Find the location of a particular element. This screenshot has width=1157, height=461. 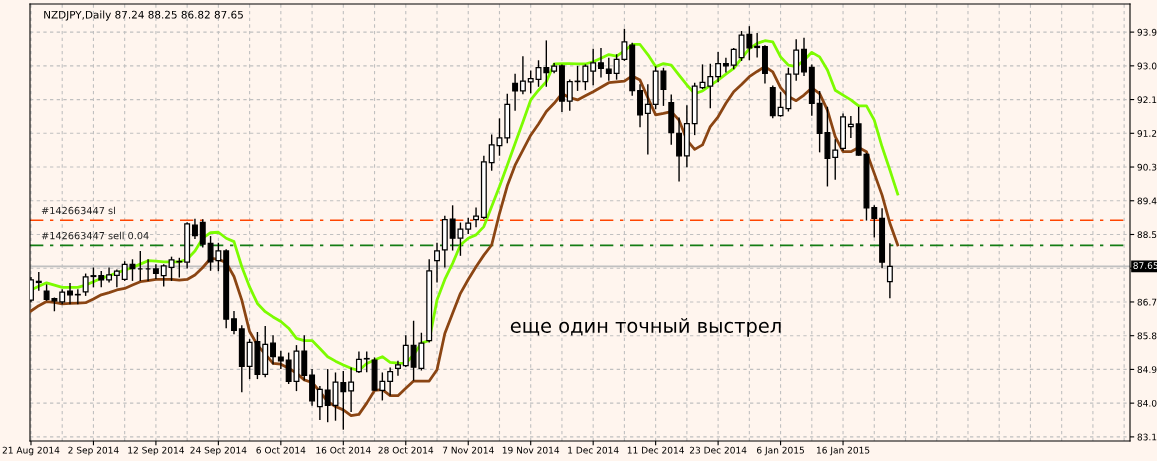

x-tick-label: 23 Dec 2014 is located at coordinates (718, 450).